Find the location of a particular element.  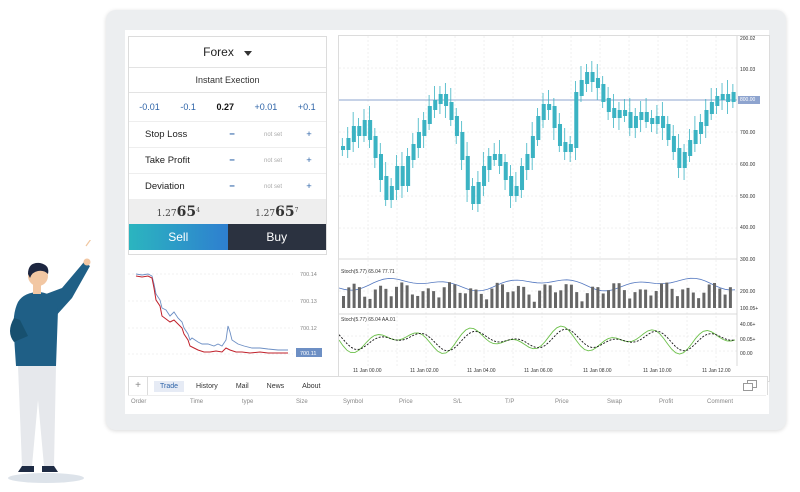

tab-mail: Mail is located at coordinates (242, 386).